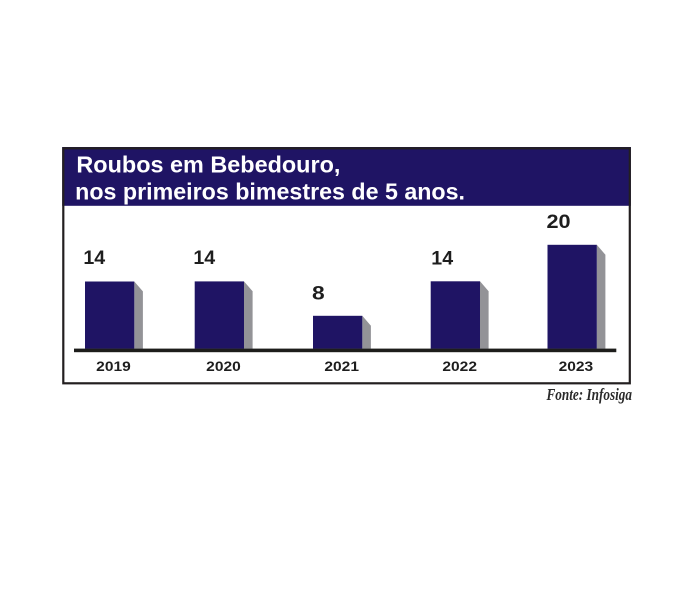 This screenshot has width=696, height=595. I want to click on svg-text: Roubos em Bebedouro,, so click(208, 165).